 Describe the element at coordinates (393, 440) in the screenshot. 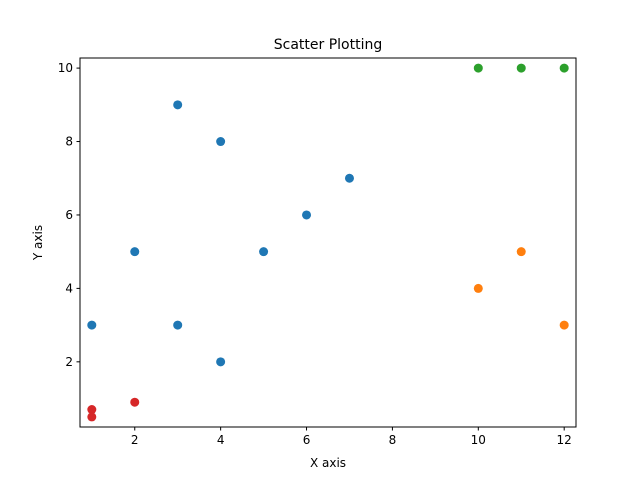

I see `x-tick-label: 8` at that location.